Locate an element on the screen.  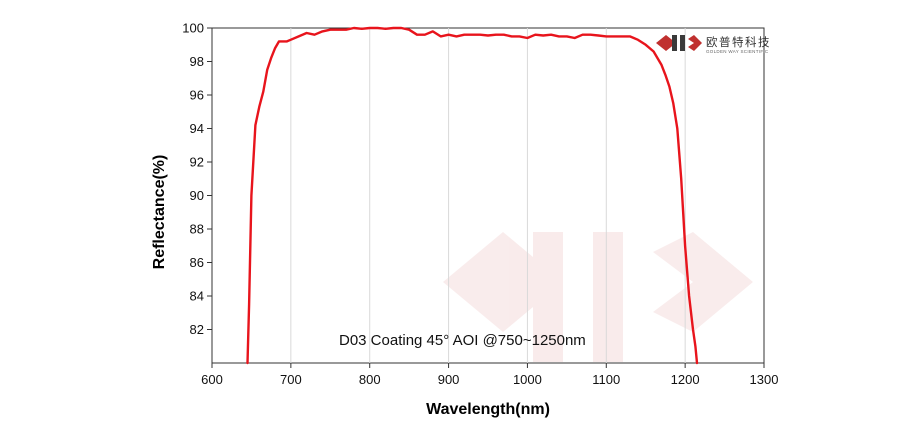
x-axis-title: Wavelength(nm) is located at coordinates (488, 409).